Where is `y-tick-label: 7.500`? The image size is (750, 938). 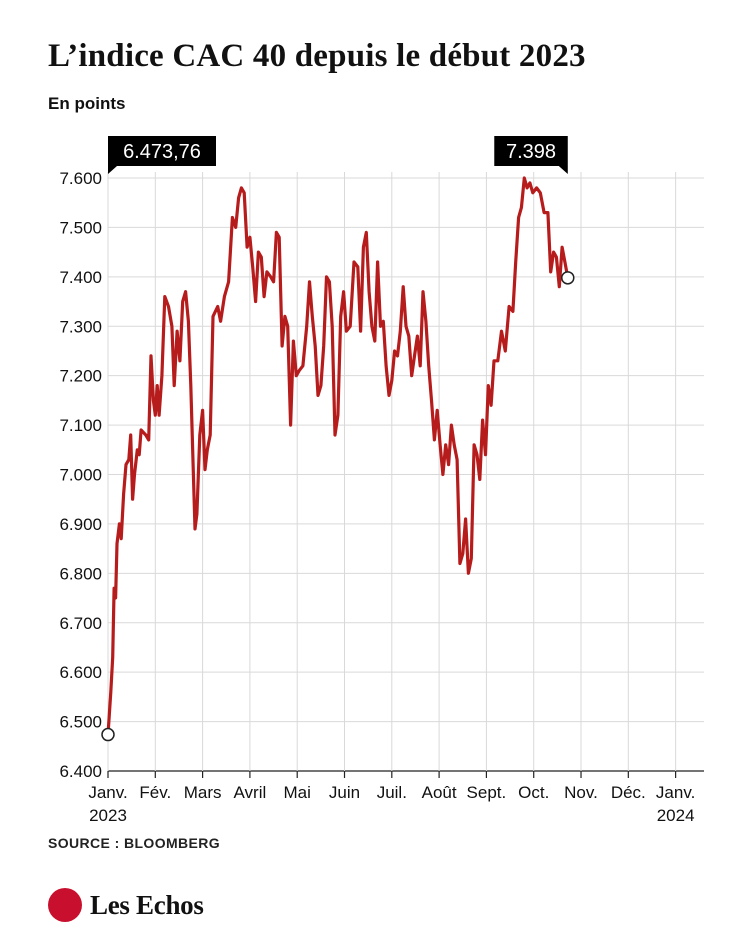 y-tick-label: 7.500 is located at coordinates (80, 227).